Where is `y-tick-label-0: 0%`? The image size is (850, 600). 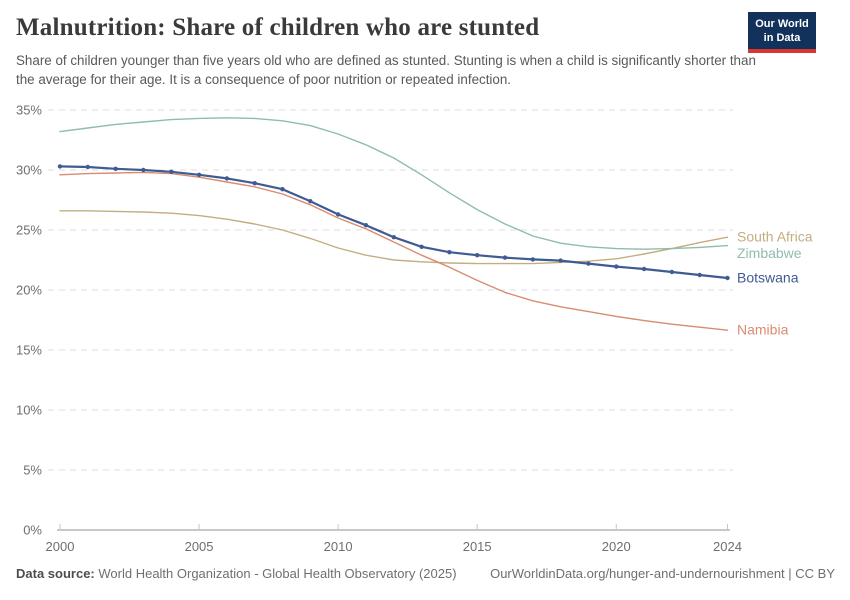
y-tick-label-0: 0% is located at coordinates (32, 530).